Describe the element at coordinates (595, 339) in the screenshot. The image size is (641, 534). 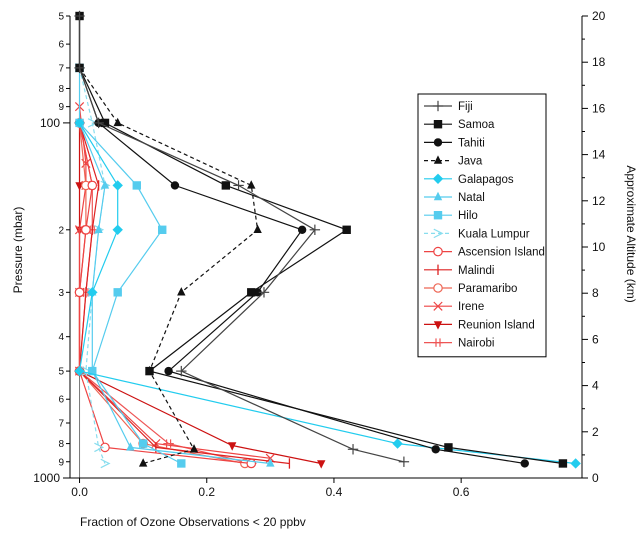
I see `altitude-tick-label: 6` at that location.